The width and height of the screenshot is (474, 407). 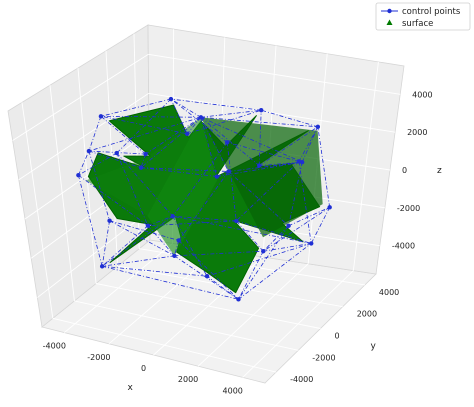 I want to click on z-tick-label: 4000, so click(x=422, y=94).